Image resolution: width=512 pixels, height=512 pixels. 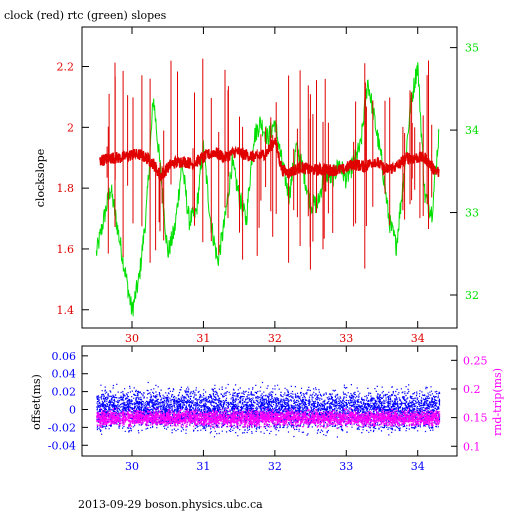 What do you see at coordinates (472, 48) in the screenshot?
I see `top-y2-tick-label: 35` at bounding box center [472, 48].